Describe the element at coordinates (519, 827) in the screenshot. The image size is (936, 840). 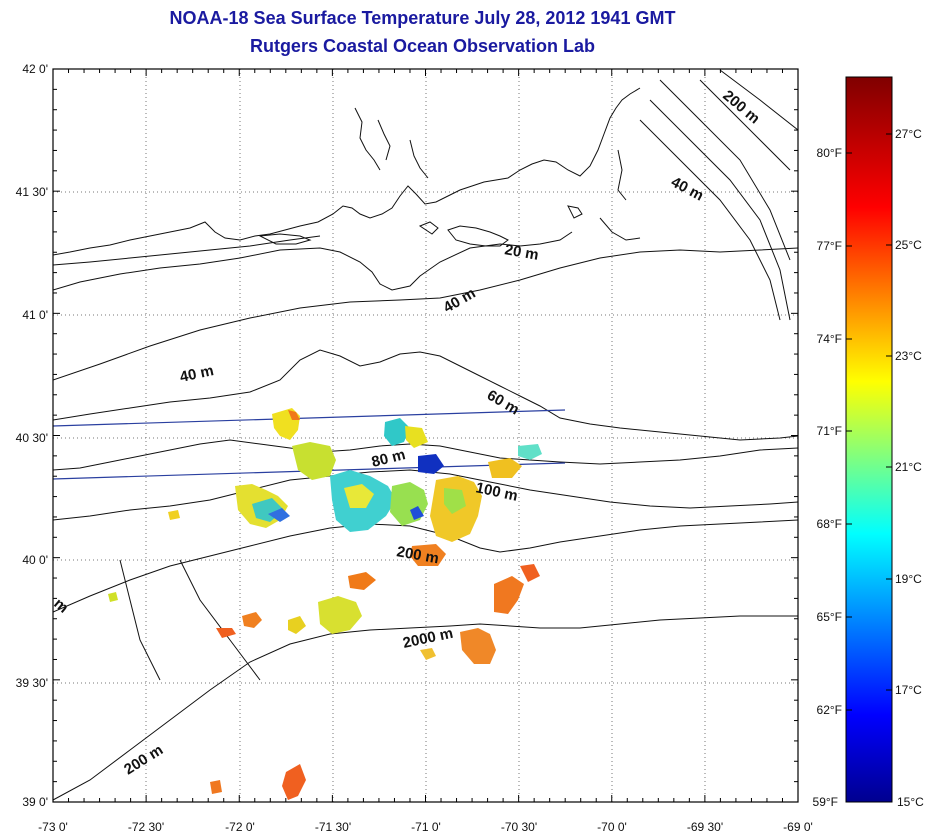
I see `lon-label: -70 30'` at that location.